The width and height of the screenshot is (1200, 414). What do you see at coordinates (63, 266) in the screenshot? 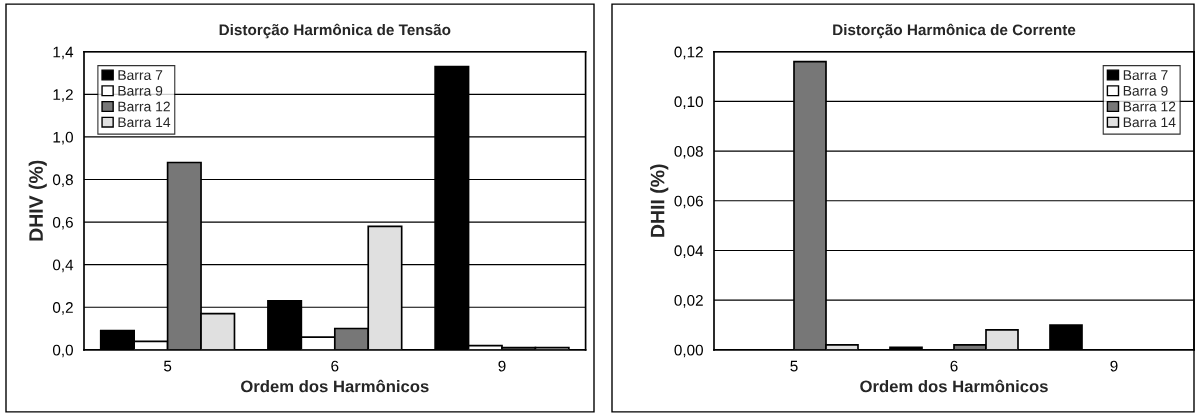
I see `y-tick-label: 0,4` at bounding box center [63, 266].